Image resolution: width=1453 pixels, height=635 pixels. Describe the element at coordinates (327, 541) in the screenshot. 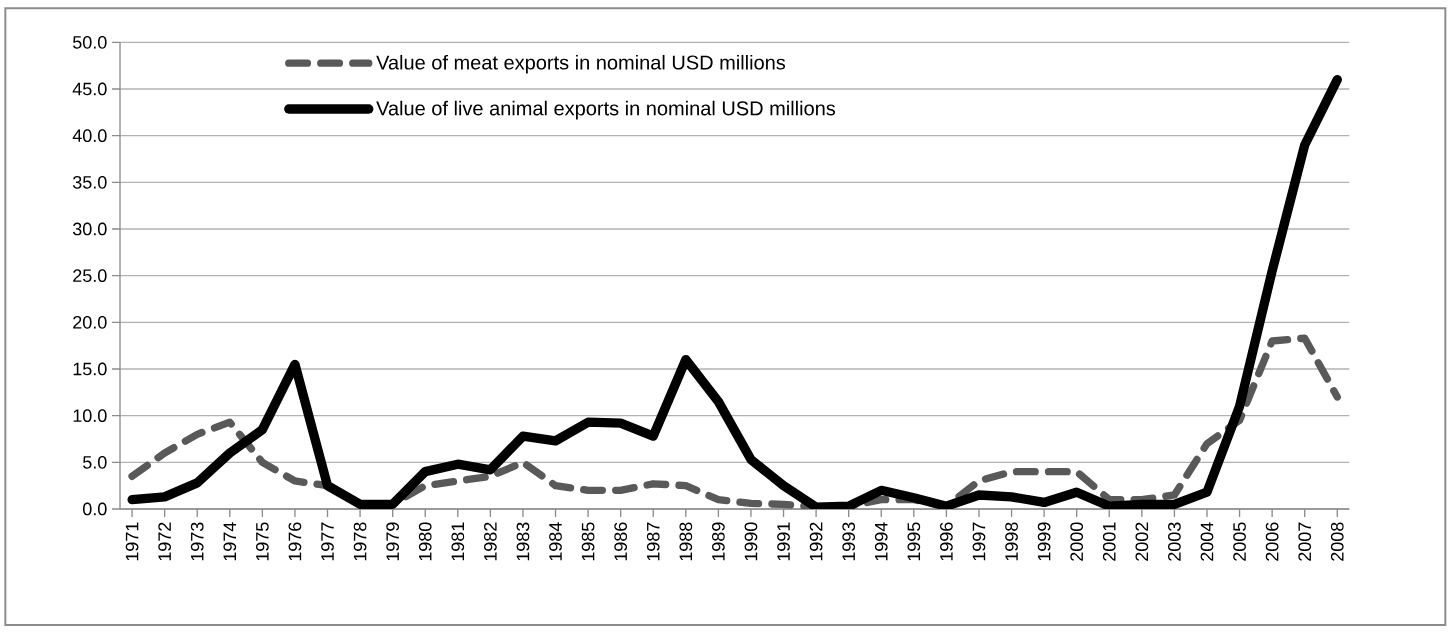

I see `x-tick-label: 1977` at that location.